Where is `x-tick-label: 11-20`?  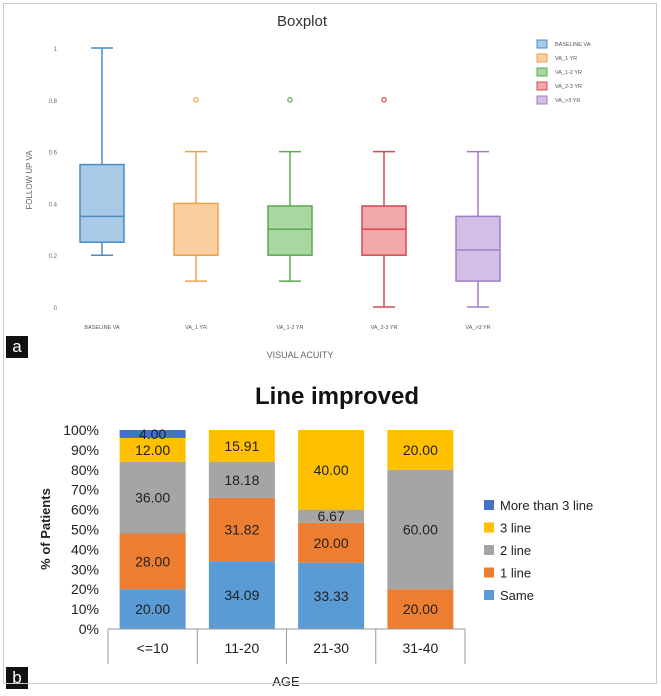 x-tick-label: 11-20 is located at coordinates (241, 648).